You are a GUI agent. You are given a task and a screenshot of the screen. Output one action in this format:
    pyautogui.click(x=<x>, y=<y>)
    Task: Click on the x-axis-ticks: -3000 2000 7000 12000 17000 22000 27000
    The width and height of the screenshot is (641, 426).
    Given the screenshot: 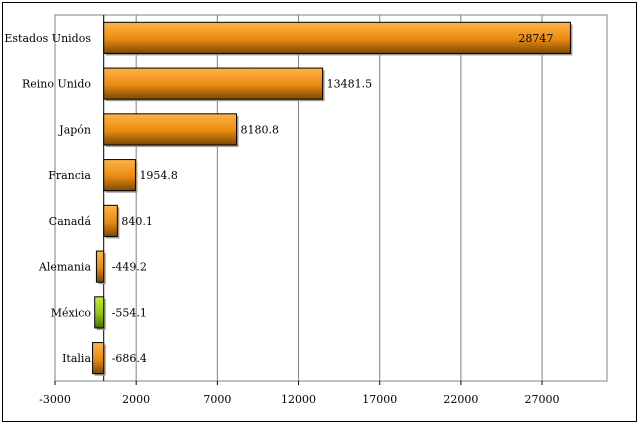 What is the action you would take?
    pyautogui.click(x=299, y=393)
    